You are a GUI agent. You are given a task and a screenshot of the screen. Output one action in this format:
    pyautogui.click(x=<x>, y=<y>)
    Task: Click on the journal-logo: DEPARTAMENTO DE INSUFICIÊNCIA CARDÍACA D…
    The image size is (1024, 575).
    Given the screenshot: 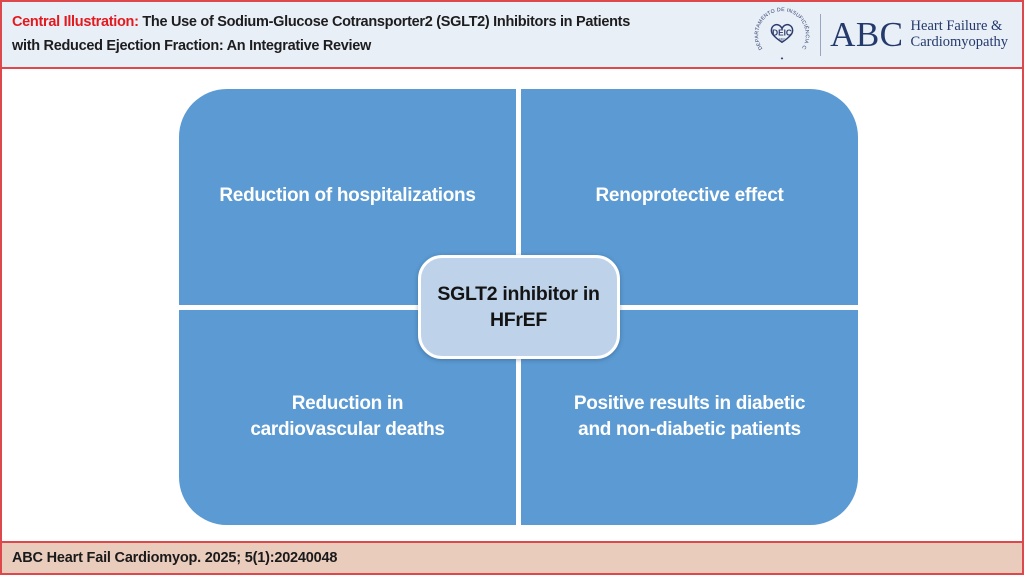 What is the action you would take?
    pyautogui.click(x=880, y=35)
    